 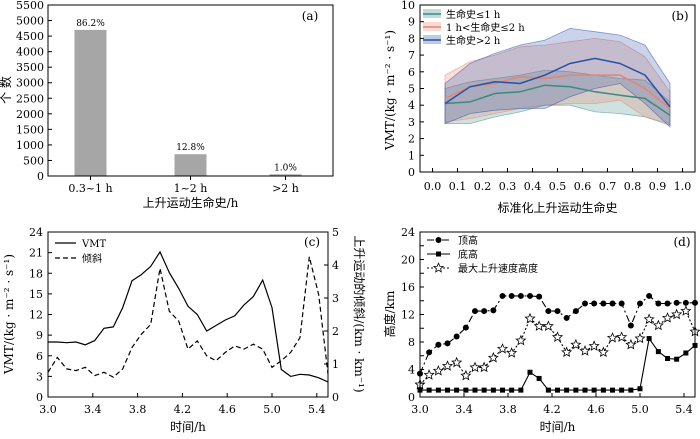 I want to click on legend-label: VMT, so click(x=93, y=244).